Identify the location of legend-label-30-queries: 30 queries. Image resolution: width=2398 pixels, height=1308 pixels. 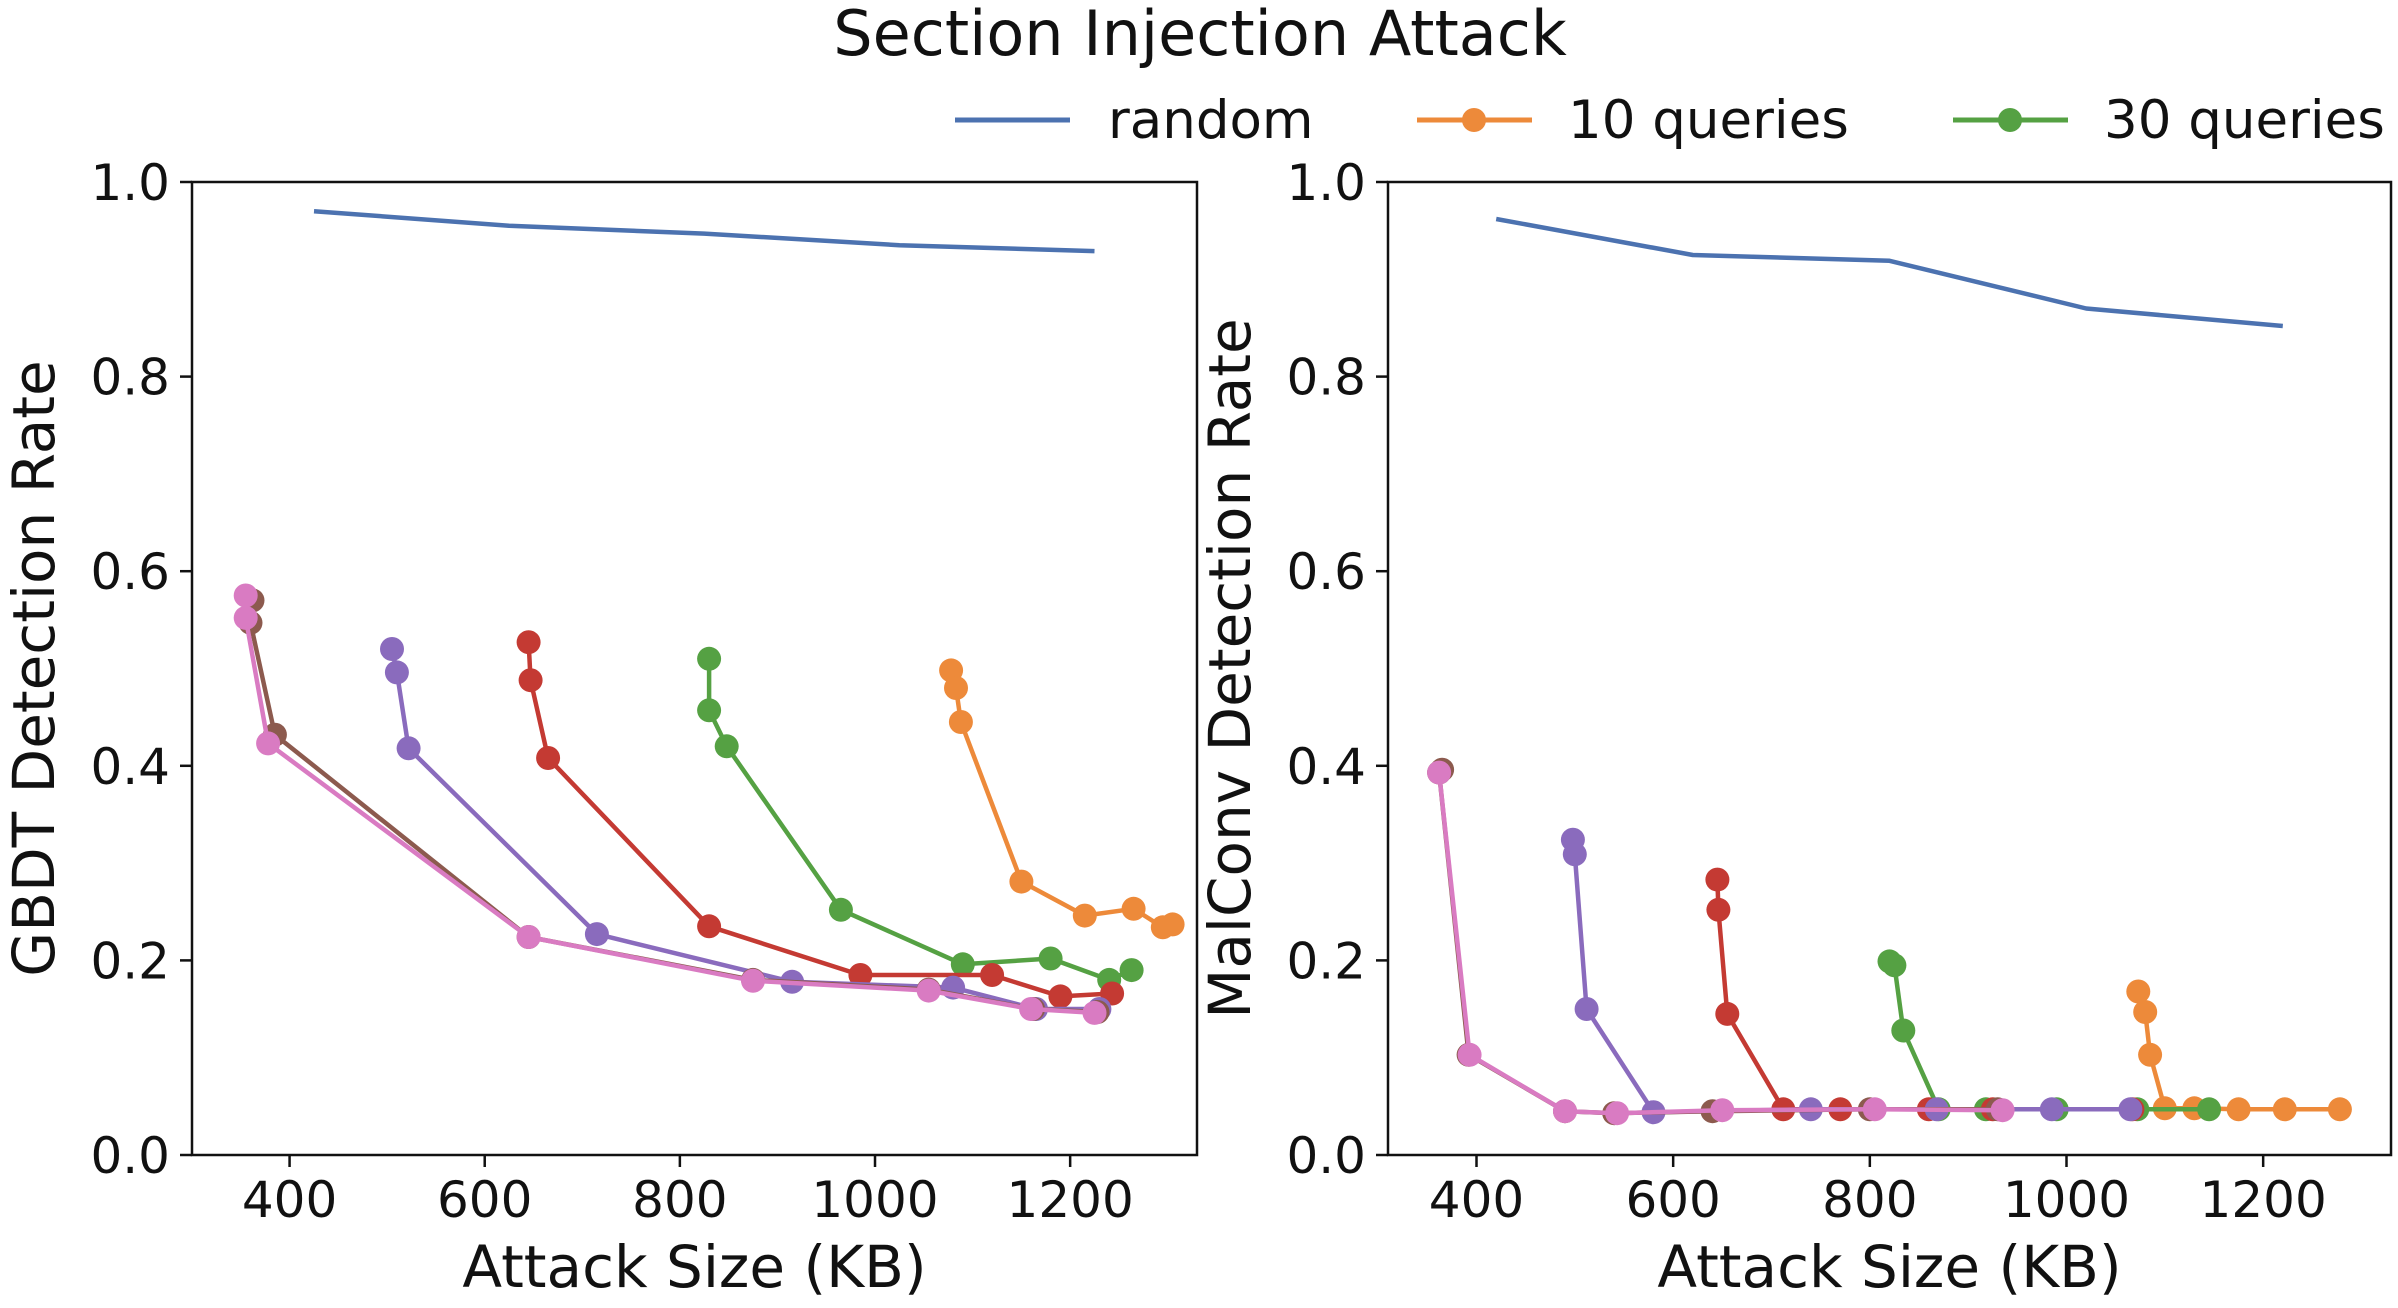
(2244, 120).